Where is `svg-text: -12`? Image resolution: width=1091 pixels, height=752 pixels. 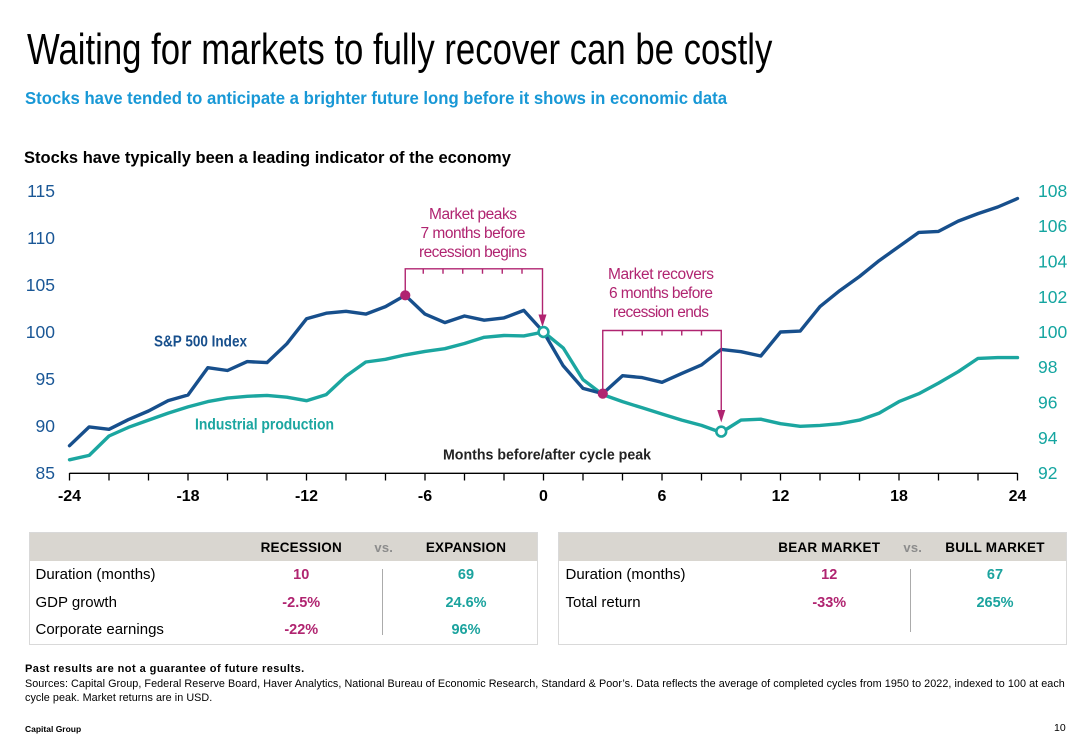 svg-text: -12 is located at coordinates (306, 496).